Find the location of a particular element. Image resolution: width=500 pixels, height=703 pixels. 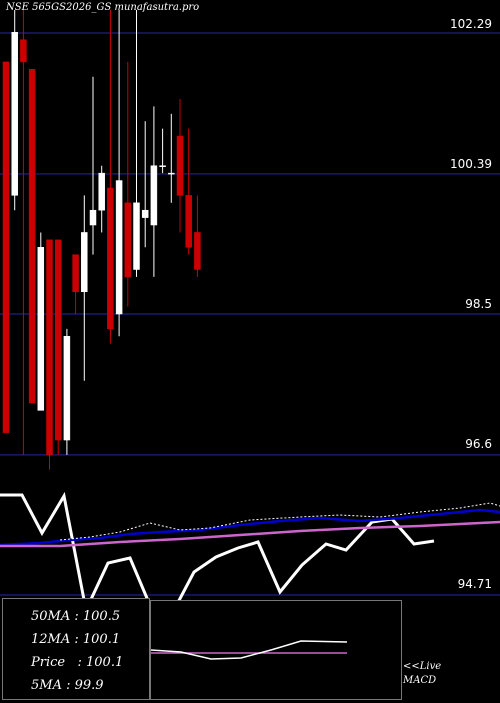

chart-title: NSE 565GS2026_GS munafasutra.pro is located at coordinates (103, 7).